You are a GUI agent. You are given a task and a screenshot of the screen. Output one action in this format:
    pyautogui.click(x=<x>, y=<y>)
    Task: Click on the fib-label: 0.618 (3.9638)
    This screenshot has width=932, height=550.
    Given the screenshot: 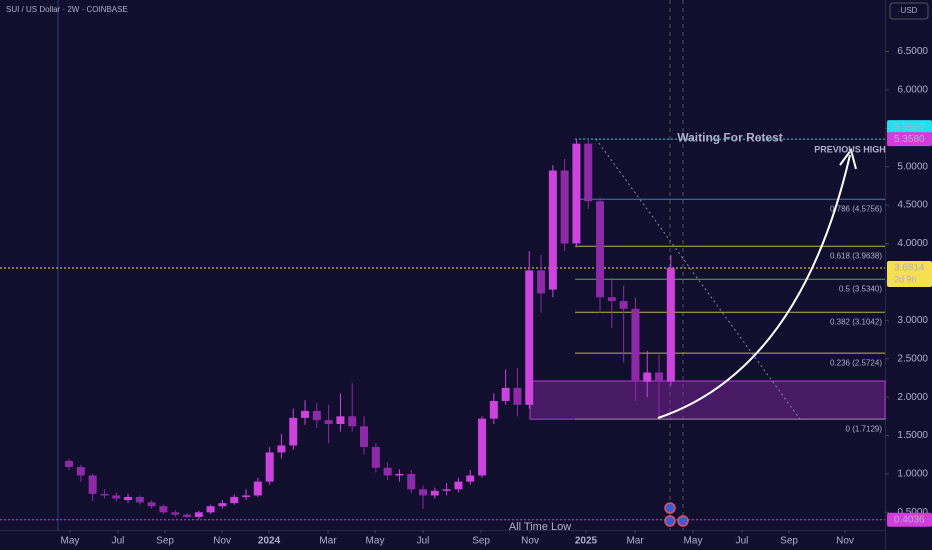 What is the action you would take?
    pyautogui.click(x=856, y=255)
    